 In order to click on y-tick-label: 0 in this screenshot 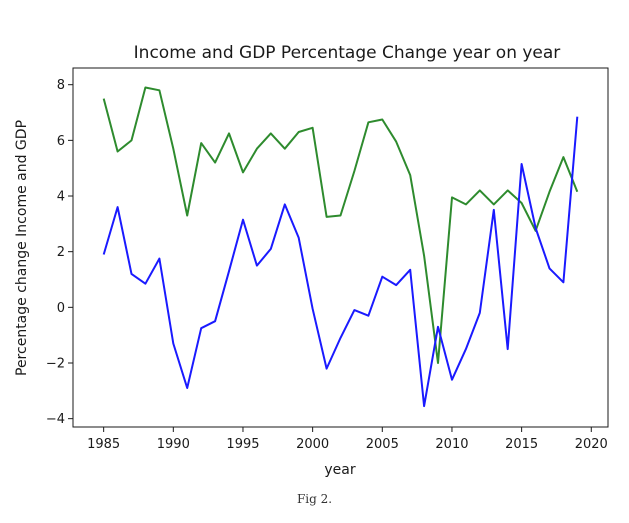, I will do `click(61, 308)`.